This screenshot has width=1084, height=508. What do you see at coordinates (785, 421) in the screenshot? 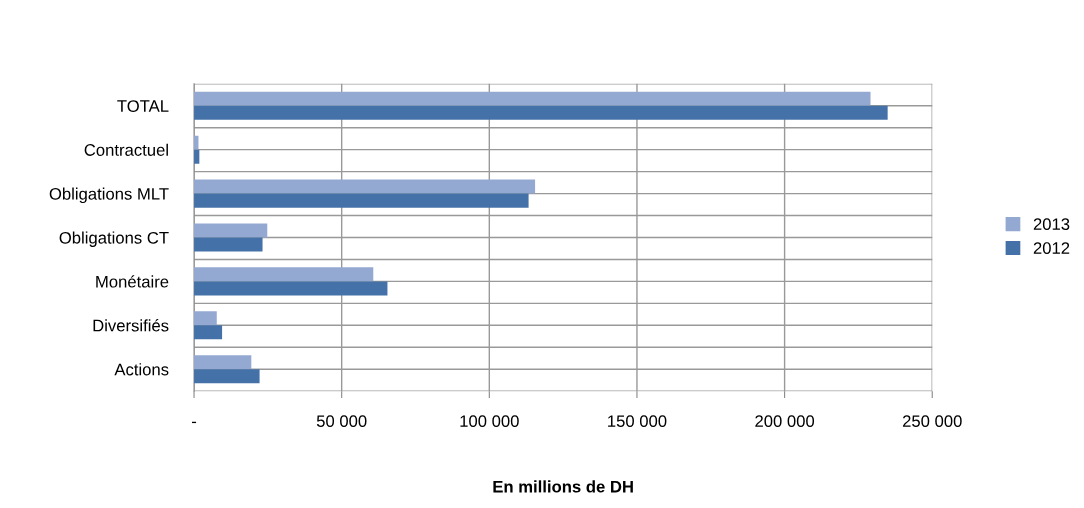
I see `x-tick-label: 200 000` at bounding box center [785, 421].